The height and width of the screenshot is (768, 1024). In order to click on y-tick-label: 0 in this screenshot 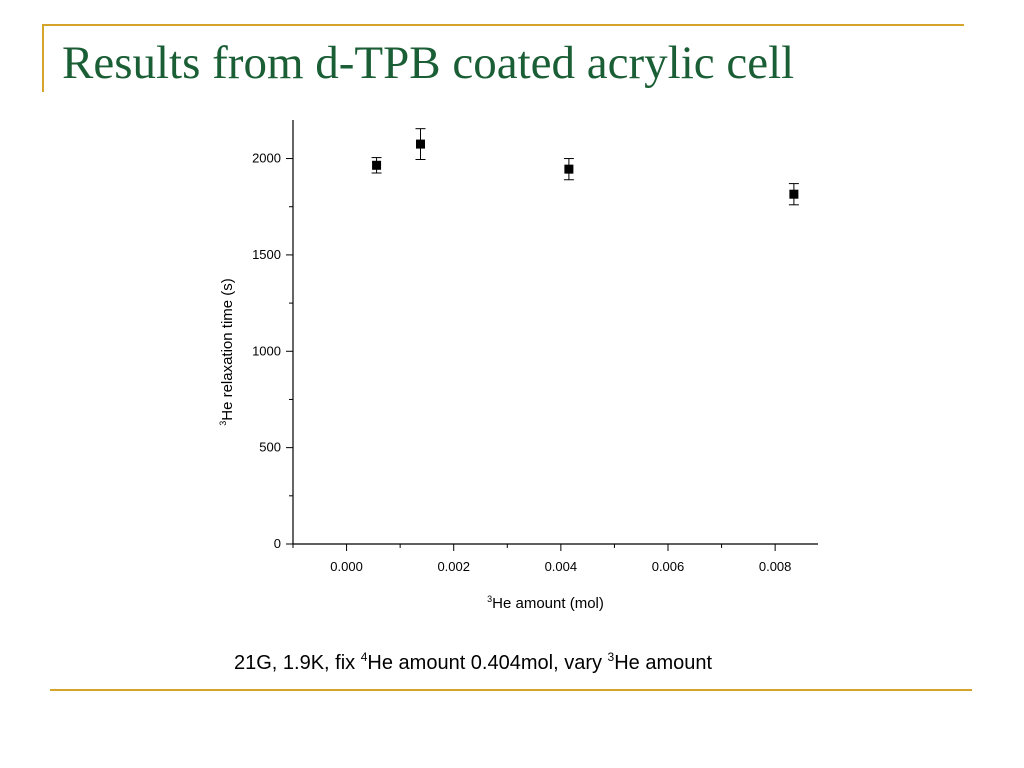, I will do `click(277, 543)`.